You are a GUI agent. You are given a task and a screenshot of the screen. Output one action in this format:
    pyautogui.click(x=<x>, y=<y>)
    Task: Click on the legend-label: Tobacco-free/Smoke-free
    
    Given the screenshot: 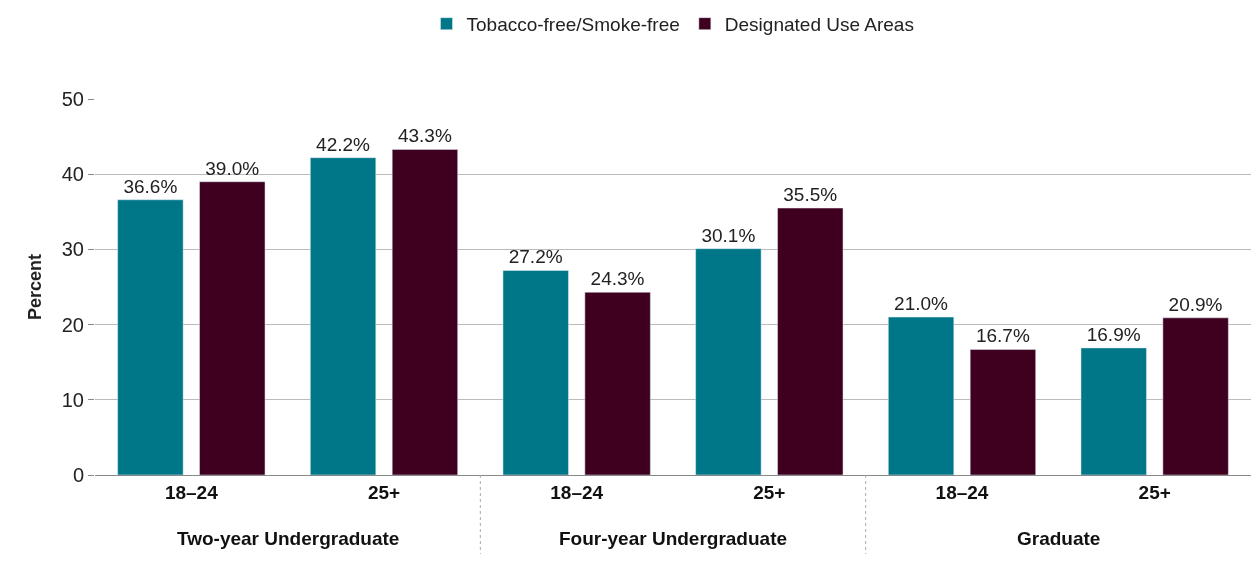 What is the action you would take?
    pyautogui.click(x=573, y=25)
    